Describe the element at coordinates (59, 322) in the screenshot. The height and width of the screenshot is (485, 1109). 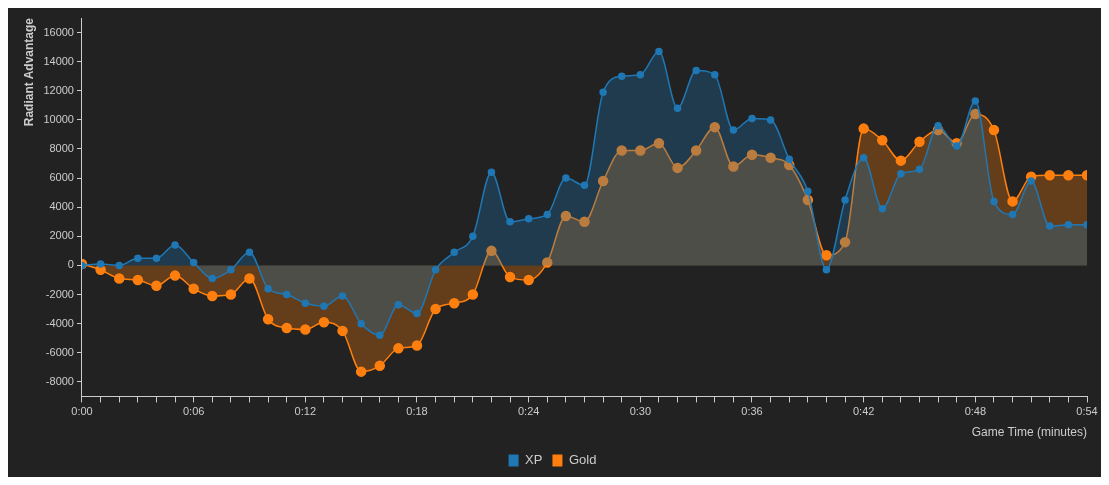
I see `y-tick-label: -4000` at that location.